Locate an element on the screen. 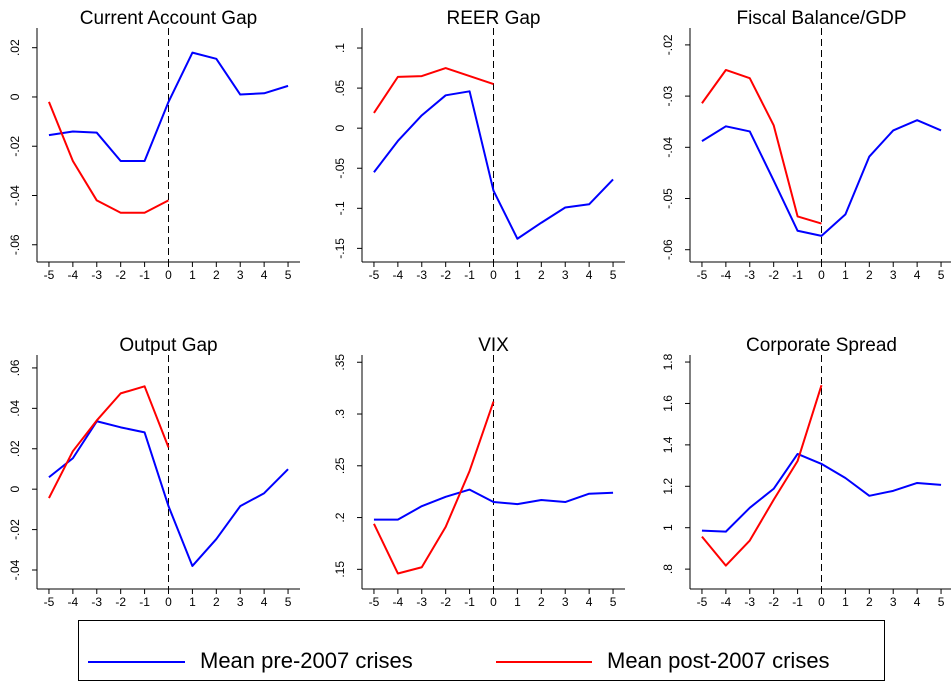 The height and width of the screenshot is (685, 951). y-tick-label: .1 is located at coordinates (340, 48).